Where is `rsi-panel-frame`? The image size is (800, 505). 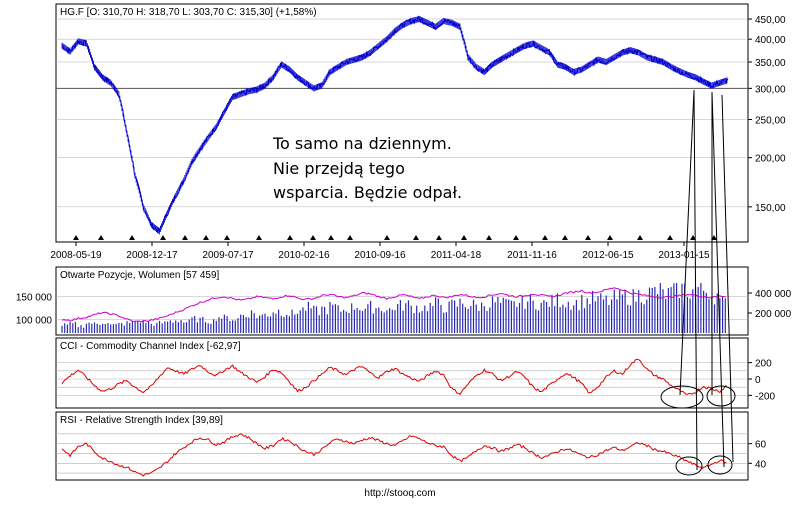 rsi-panel-frame is located at coordinates (402, 446).